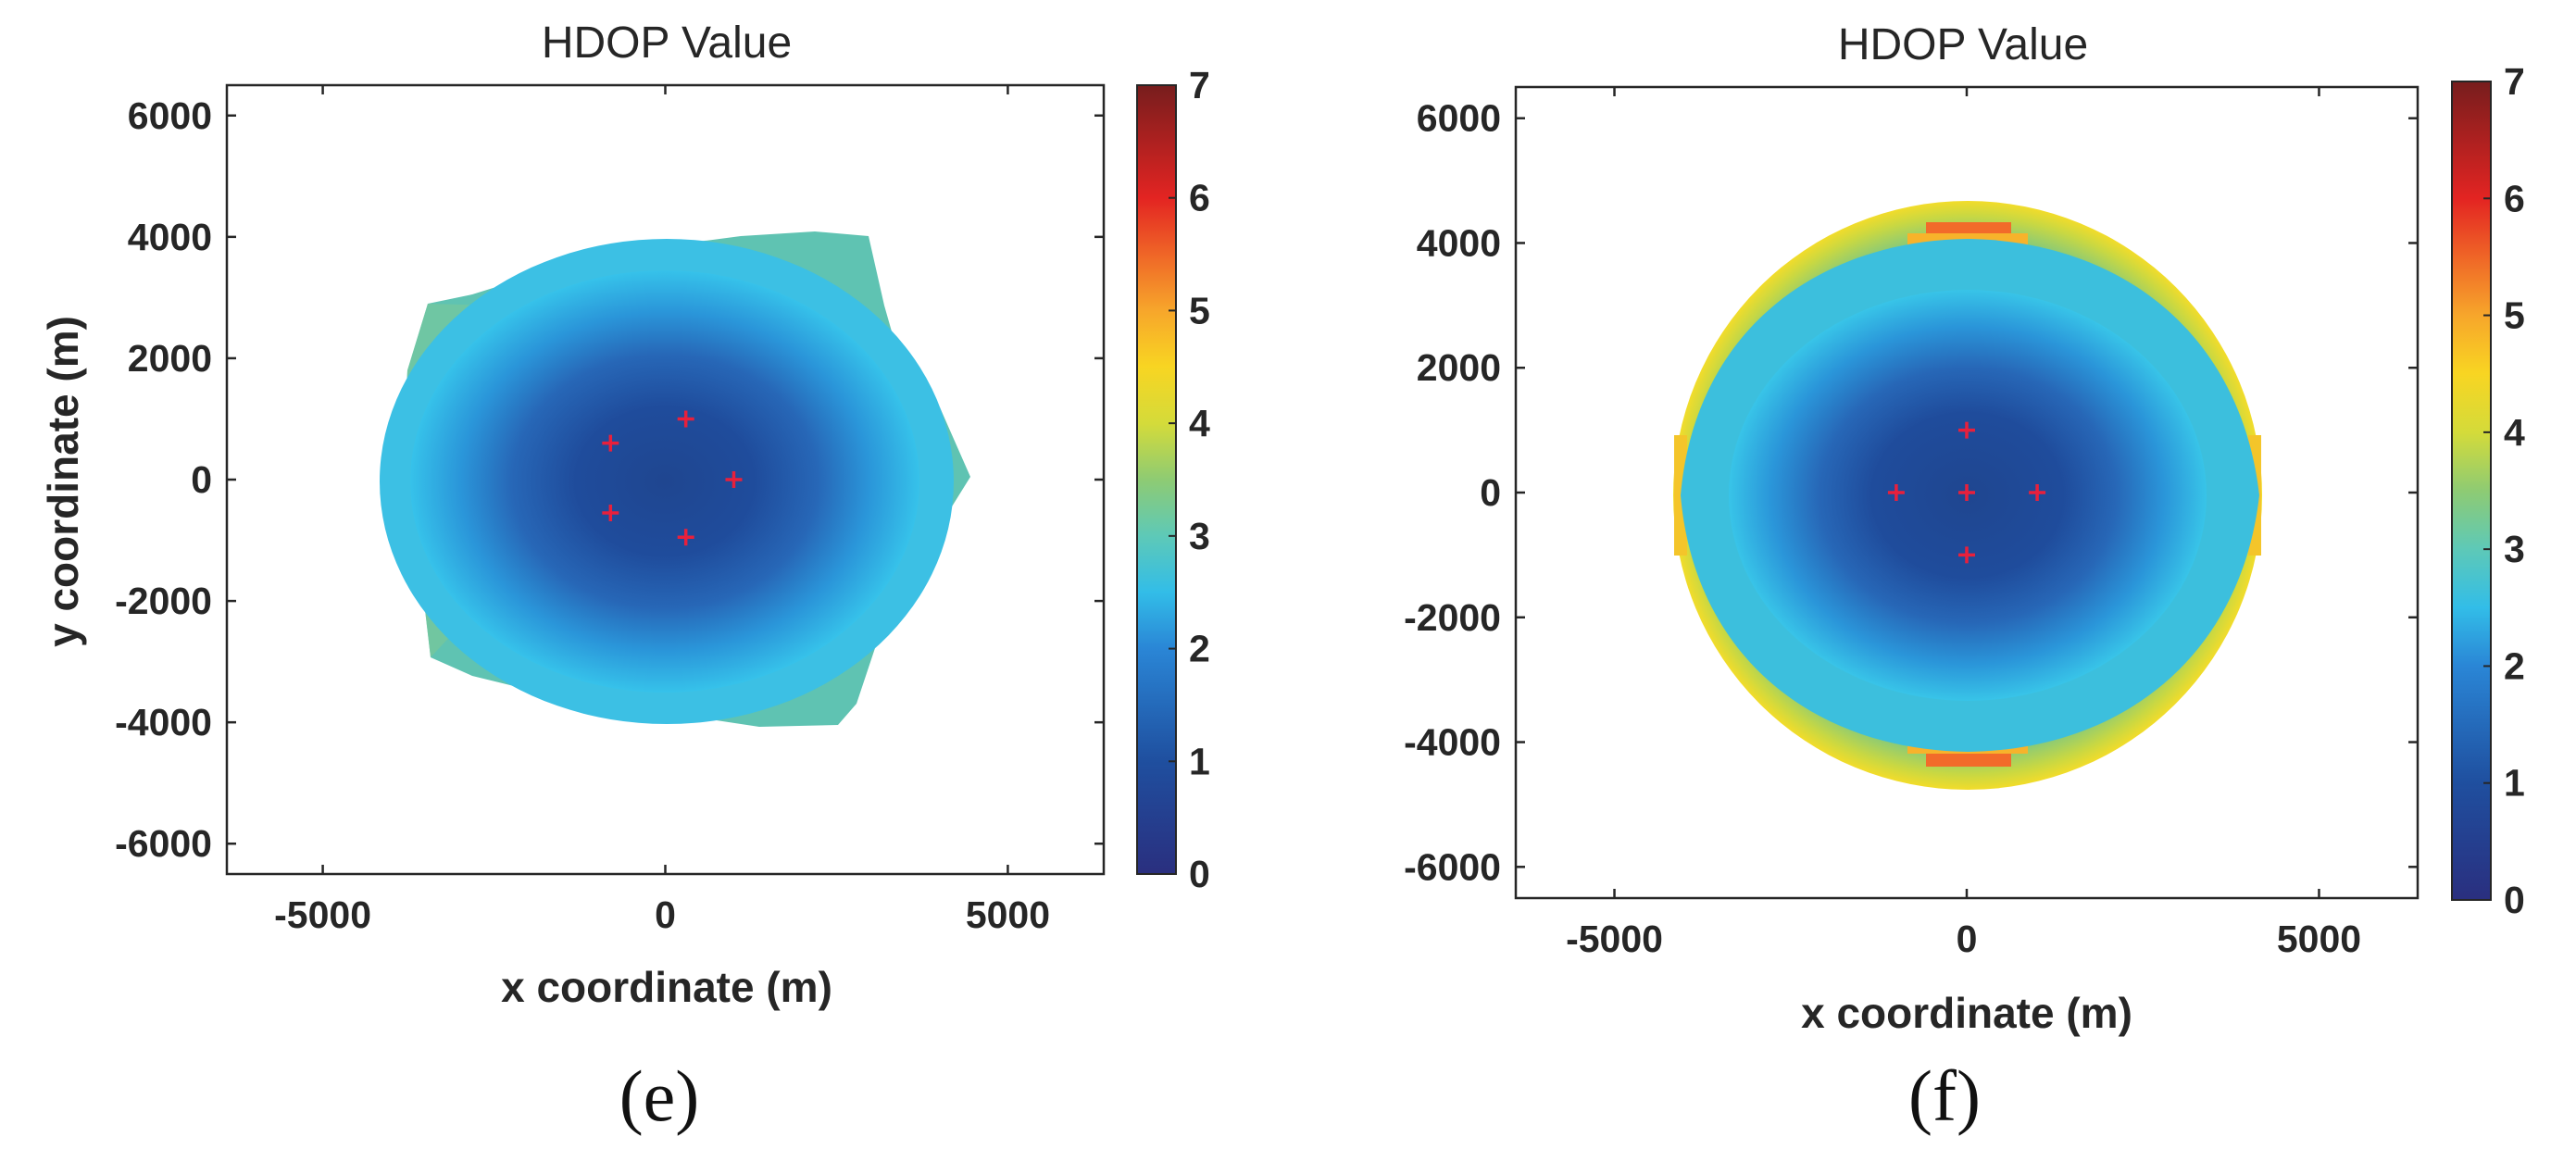 This screenshot has width=2576, height=1149. I want to click on panel-e-heatmap, so click(675, 479).